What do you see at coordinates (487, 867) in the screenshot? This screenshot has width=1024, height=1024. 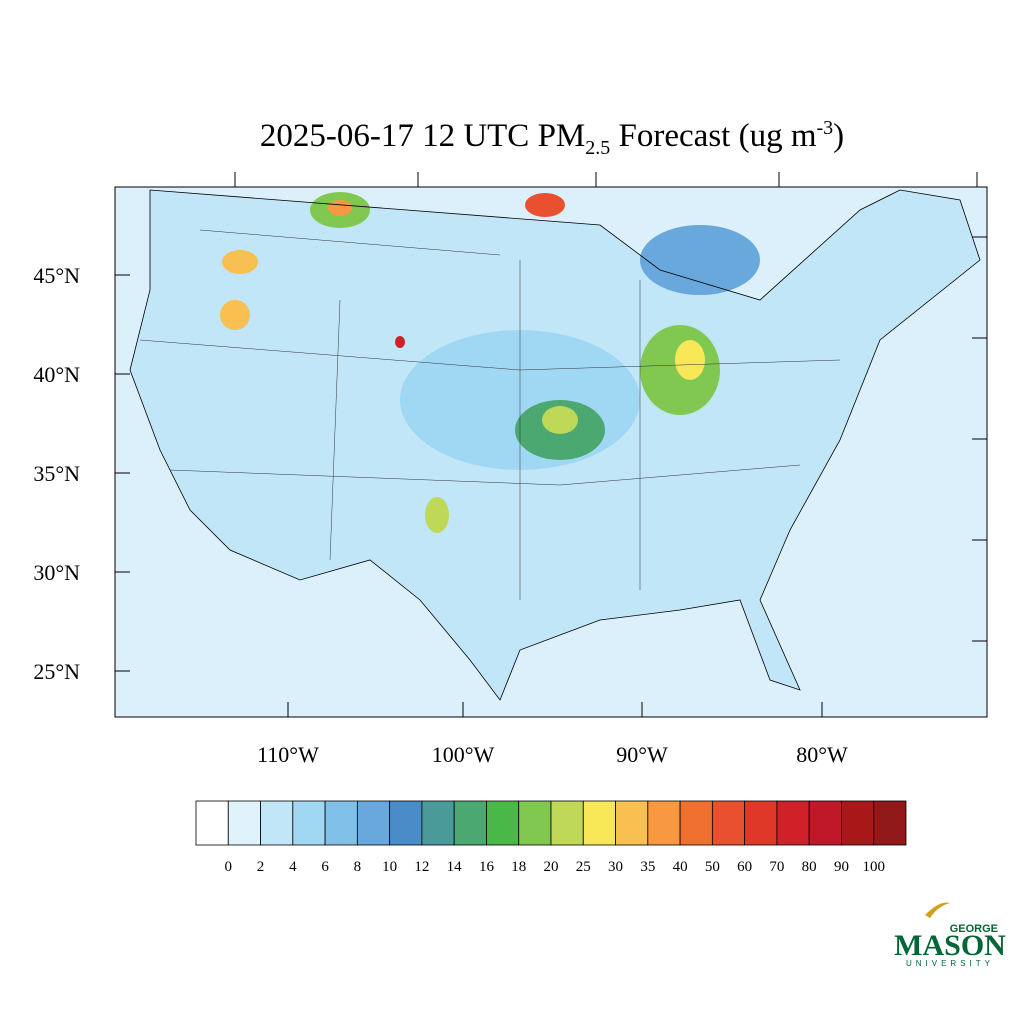 I see `colorbar-label: 16` at bounding box center [487, 867].